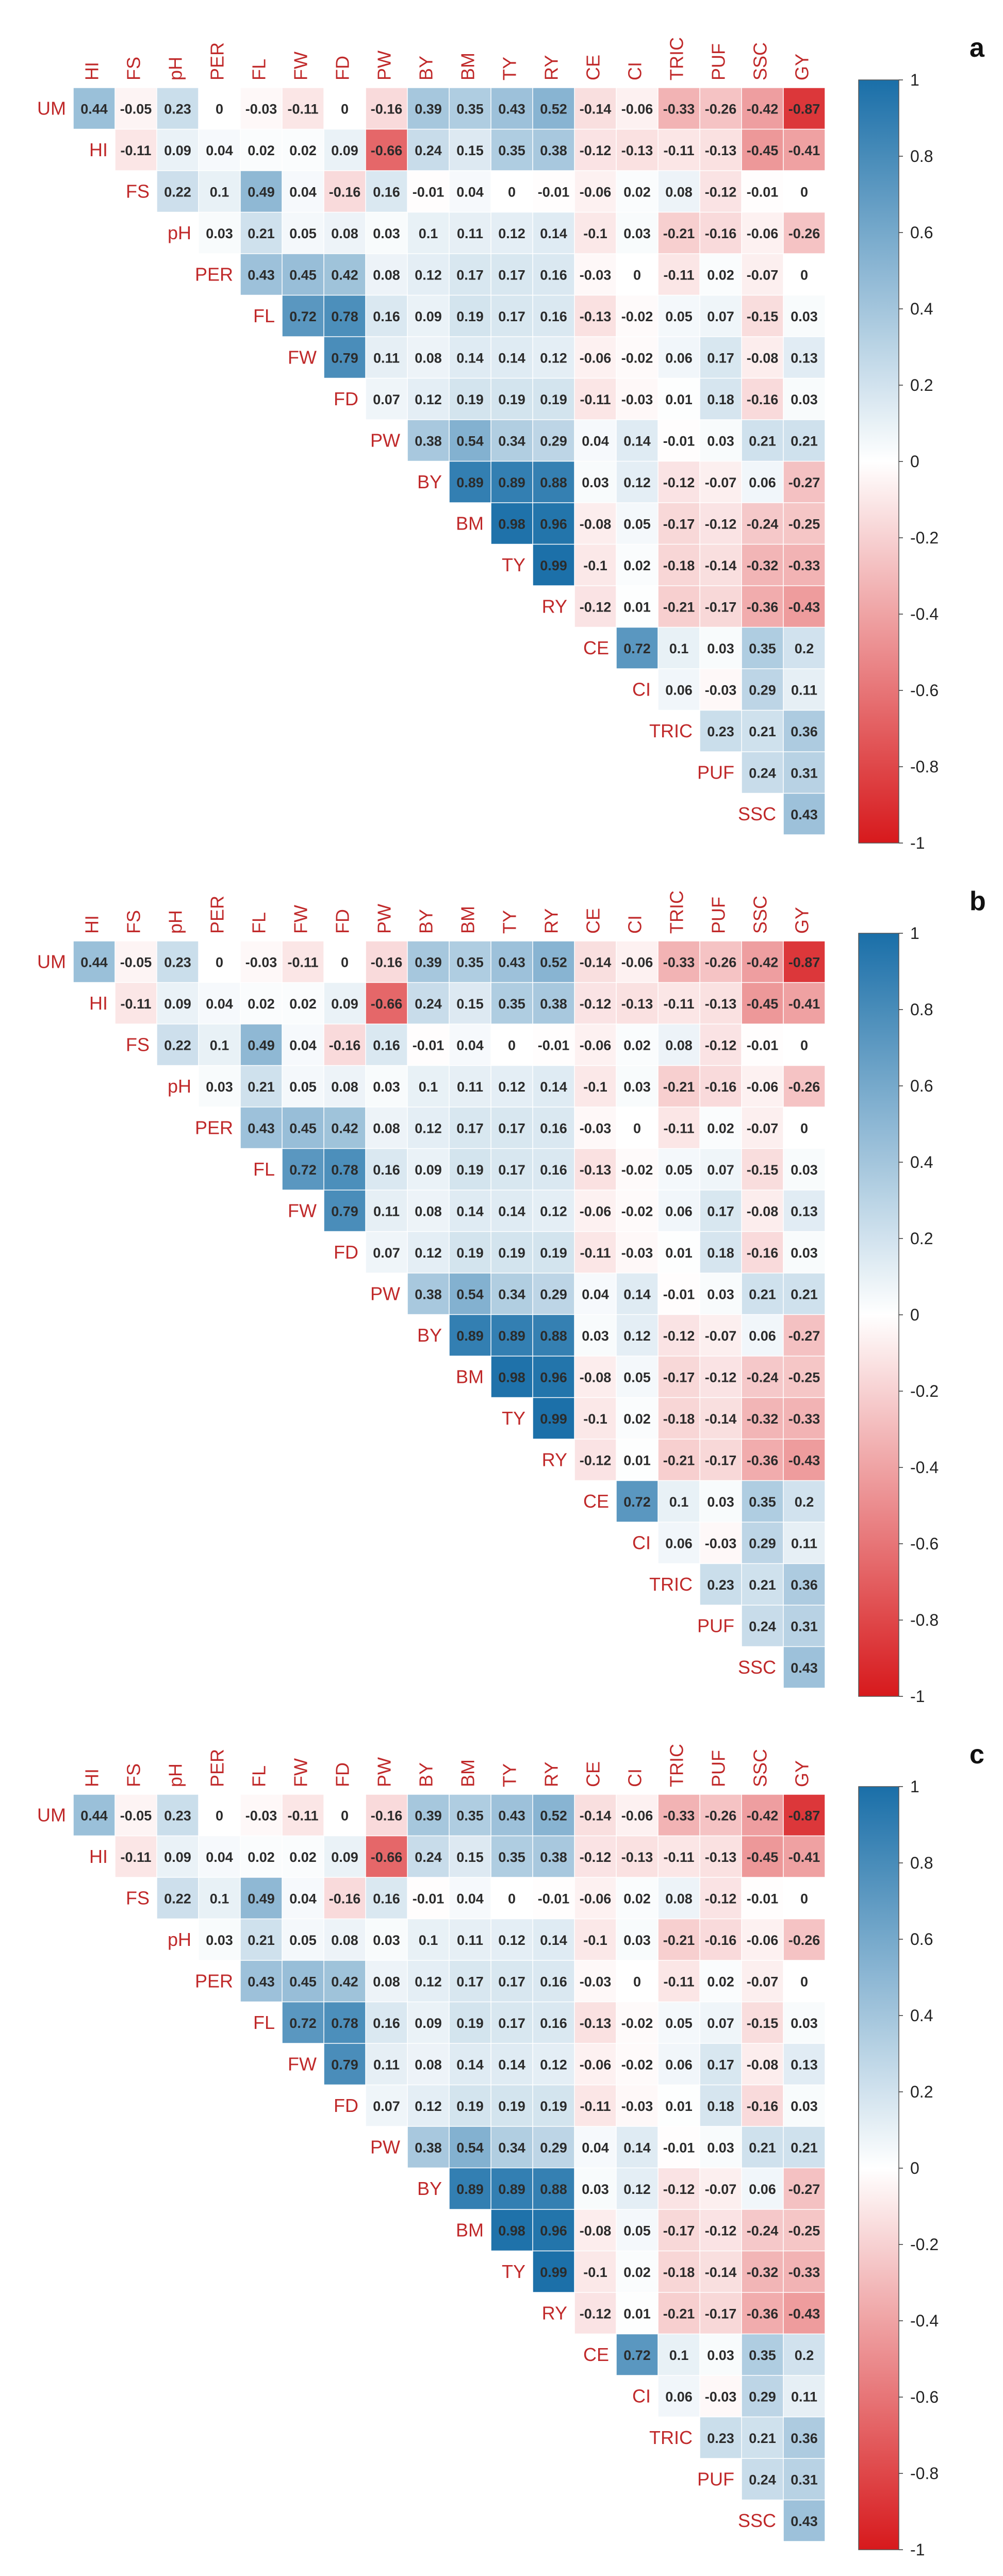  I want to click on cell-value-label: 0.14, so click(512, 2064).